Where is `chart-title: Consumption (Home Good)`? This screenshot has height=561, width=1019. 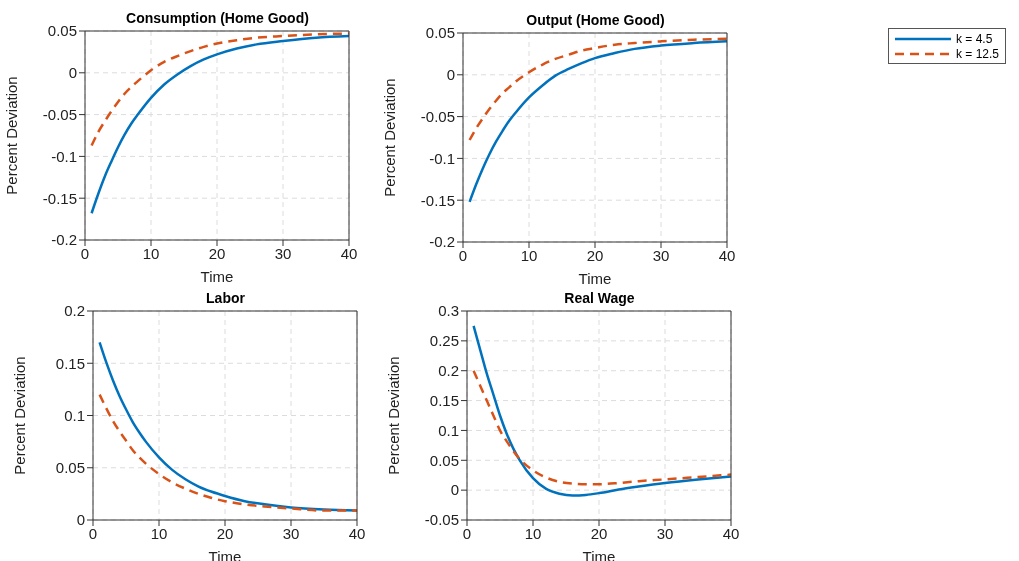 chart-title: Consumption (Home Good) is located at coordinates (217, 18).